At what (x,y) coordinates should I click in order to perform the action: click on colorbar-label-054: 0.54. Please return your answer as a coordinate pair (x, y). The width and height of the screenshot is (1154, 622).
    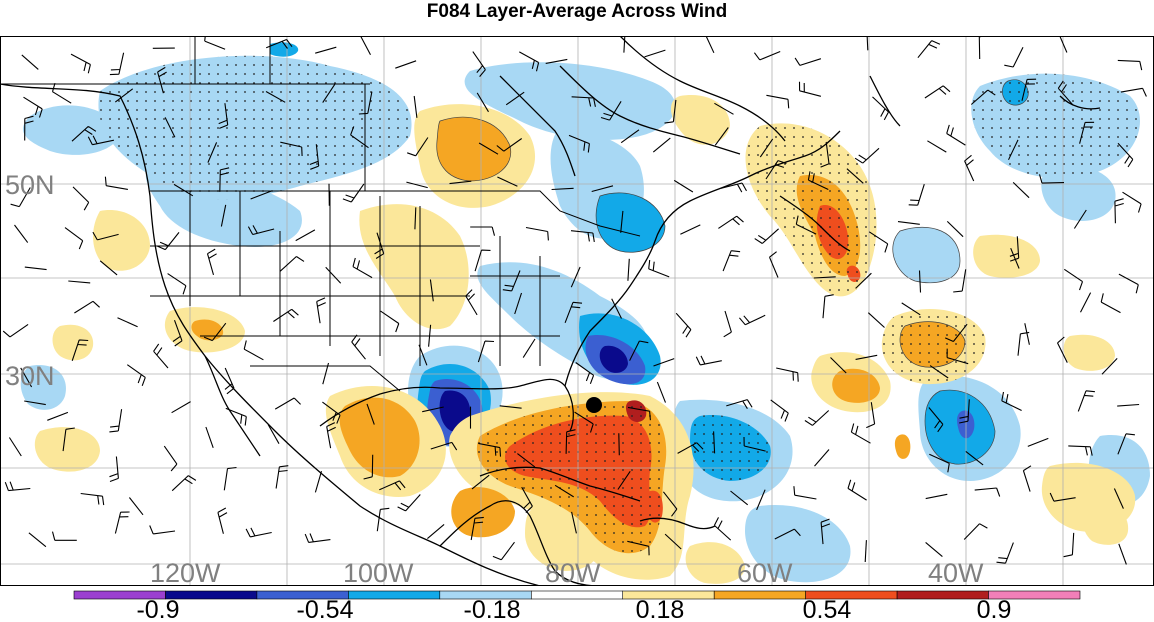
    Looking at the image, I should click on (827, 609).